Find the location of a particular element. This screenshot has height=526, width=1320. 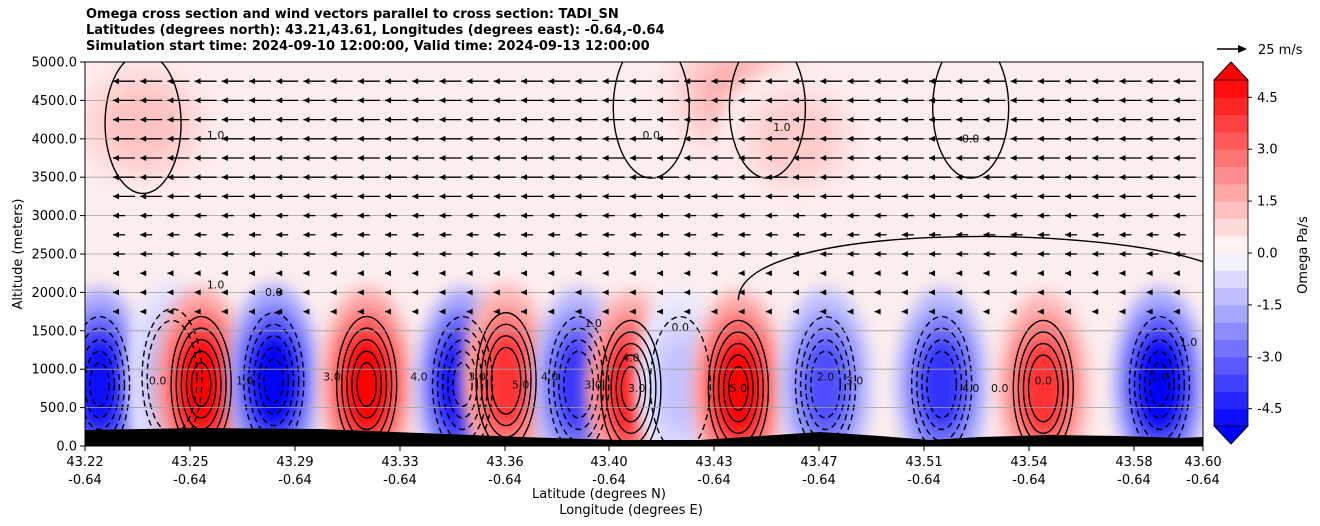

y-tick-label: 2000.0 is located at coordinates (55, 293).